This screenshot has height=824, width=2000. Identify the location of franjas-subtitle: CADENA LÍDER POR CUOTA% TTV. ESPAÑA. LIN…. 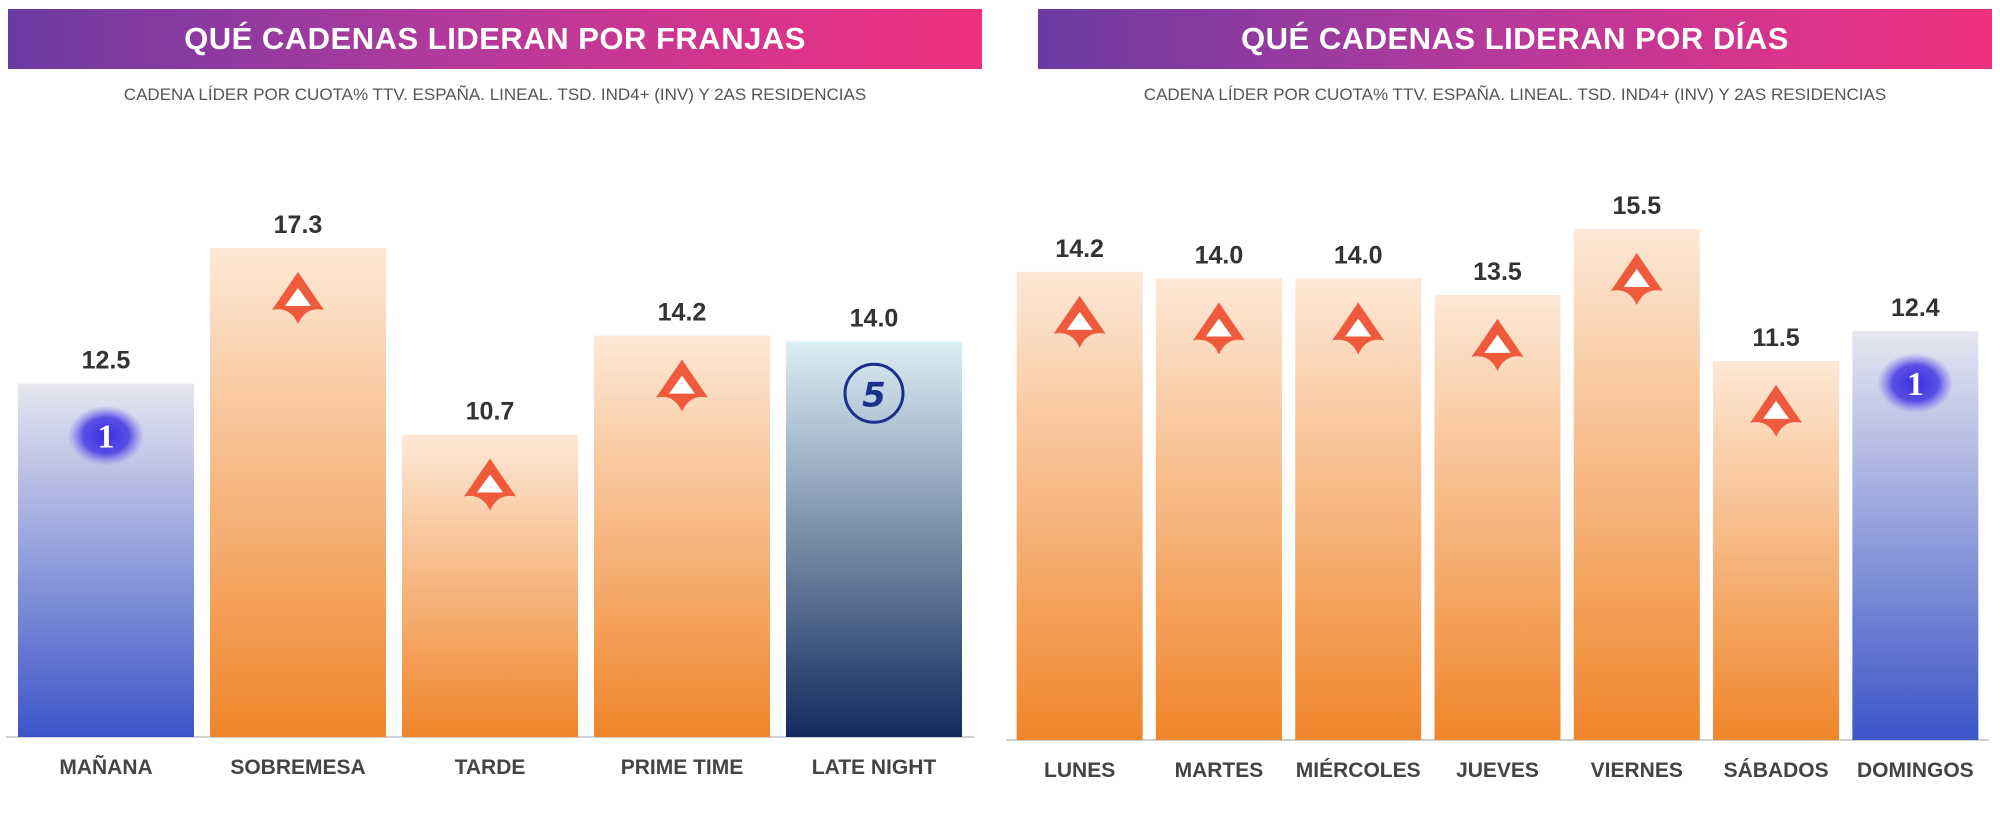
(495, 94).